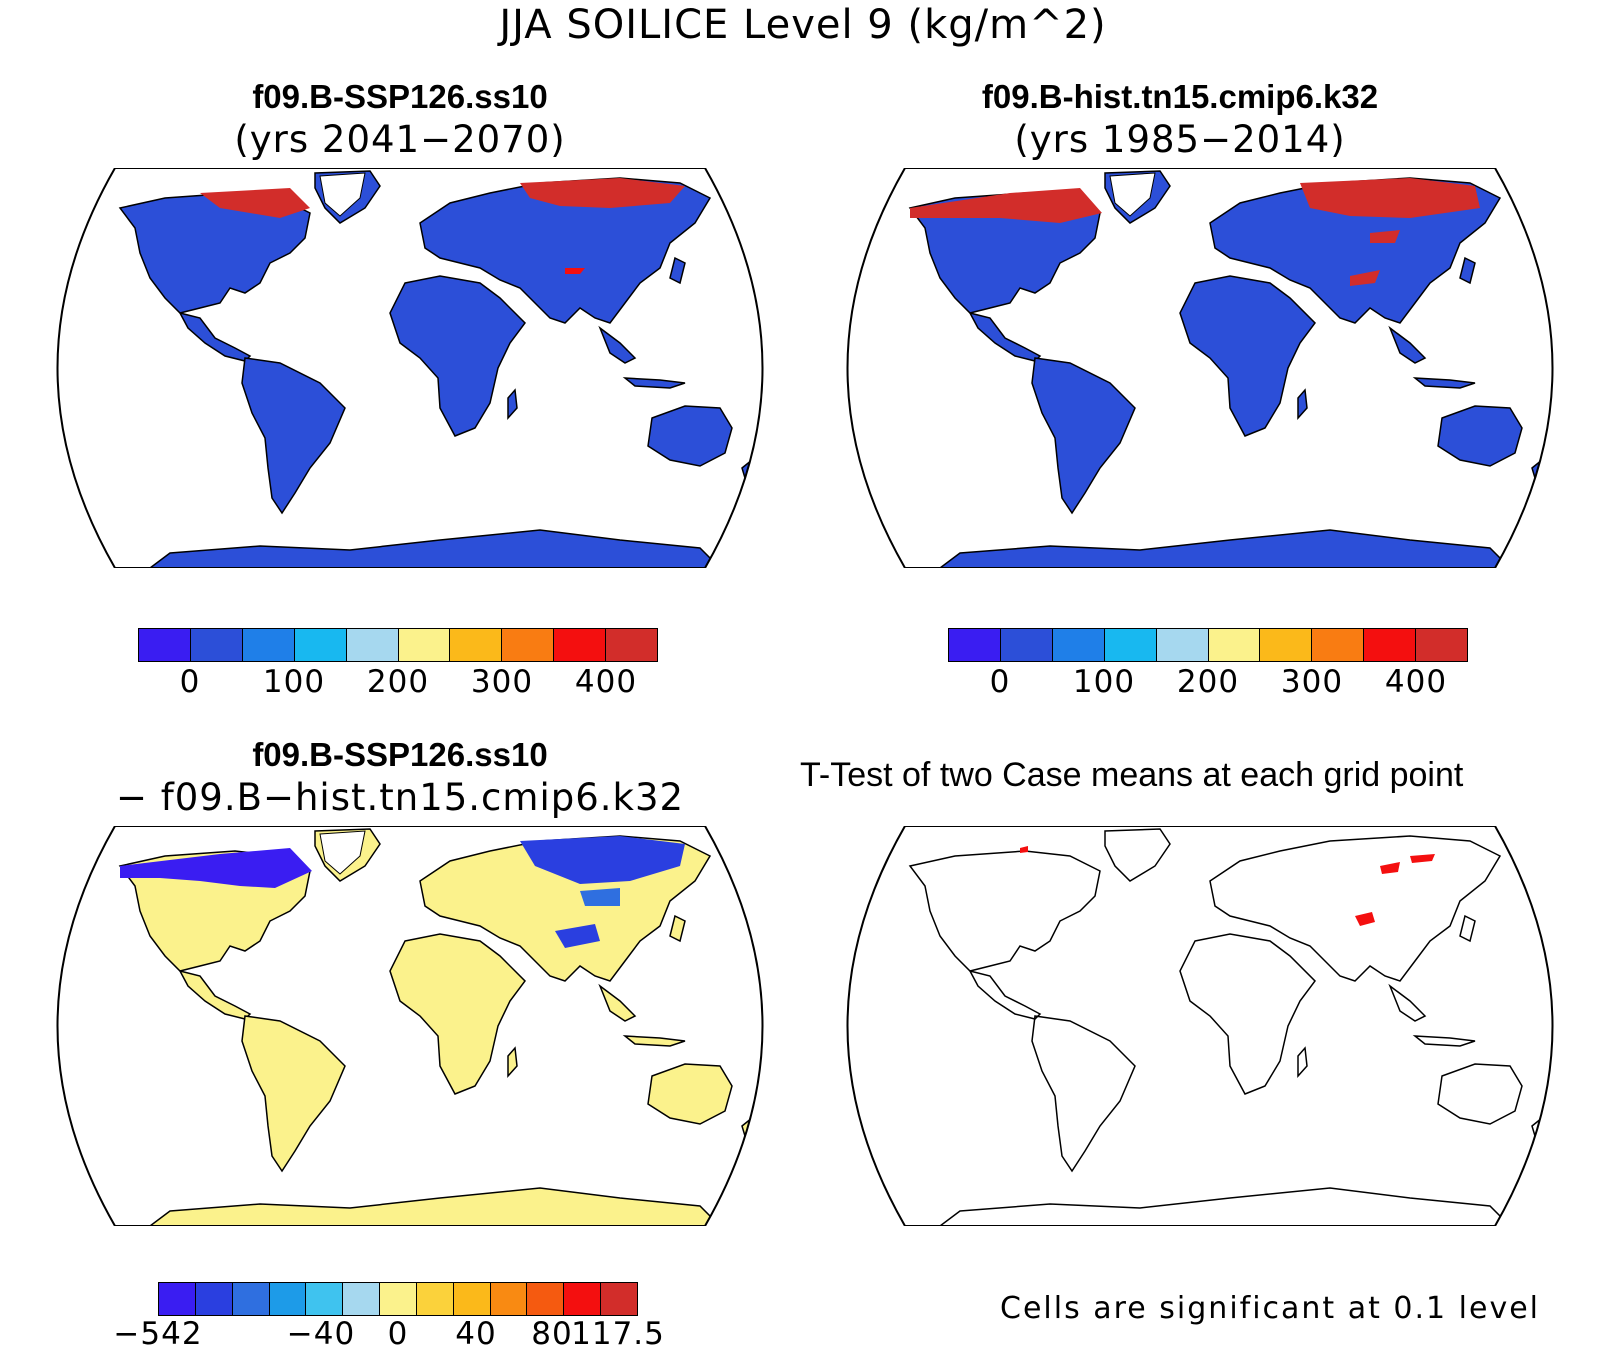  I want to click on cbar-tr-tick: 400, so click(1416, 682).